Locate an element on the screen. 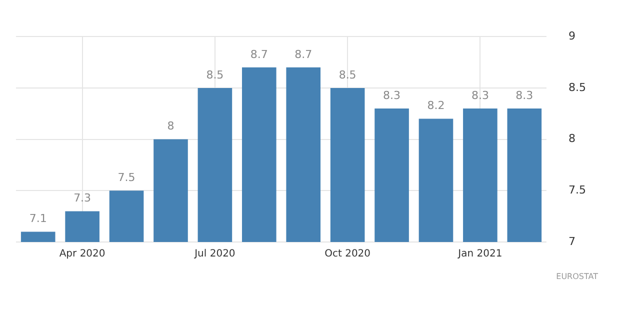 This screenshot has width=620, height=324. data-label: 7.5 is located at coordinates (127, 177).